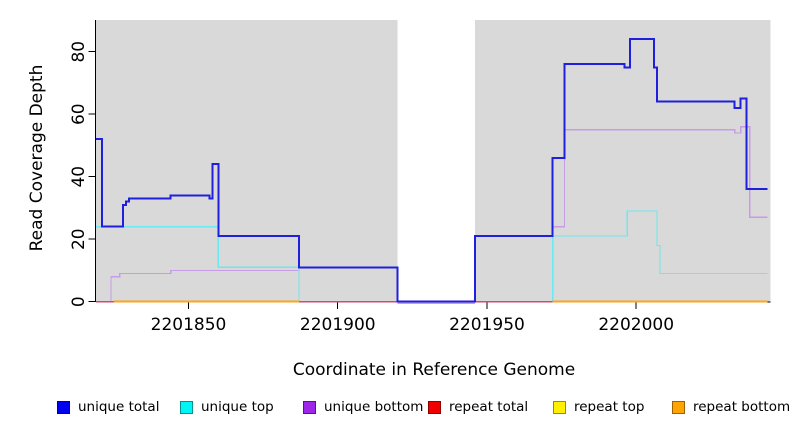  I want to click on series-line-unique-top, so click(621, 256).